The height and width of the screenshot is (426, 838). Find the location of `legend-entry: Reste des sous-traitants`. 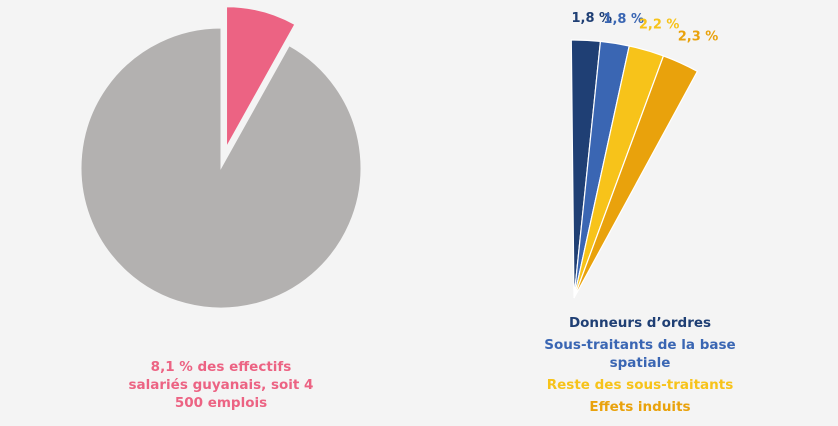

legend-entry: Reste des sous-traitants is located at coordinates (640, 385).